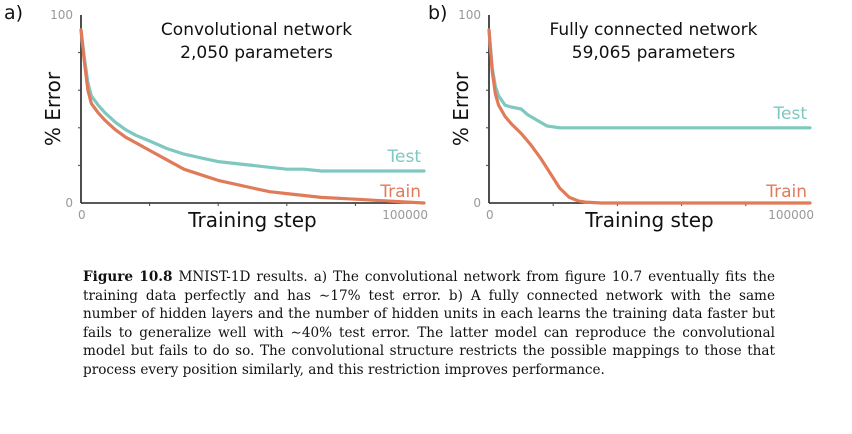 This screenshot has height=434, width=852. I want to click on panel-b-train-label: Train, so click(786, 192).